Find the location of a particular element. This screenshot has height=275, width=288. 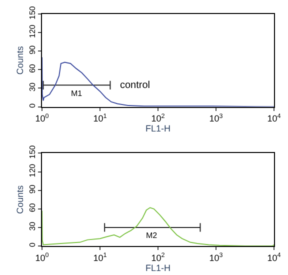

annotation: M1 is located at coordinates (77, 93).